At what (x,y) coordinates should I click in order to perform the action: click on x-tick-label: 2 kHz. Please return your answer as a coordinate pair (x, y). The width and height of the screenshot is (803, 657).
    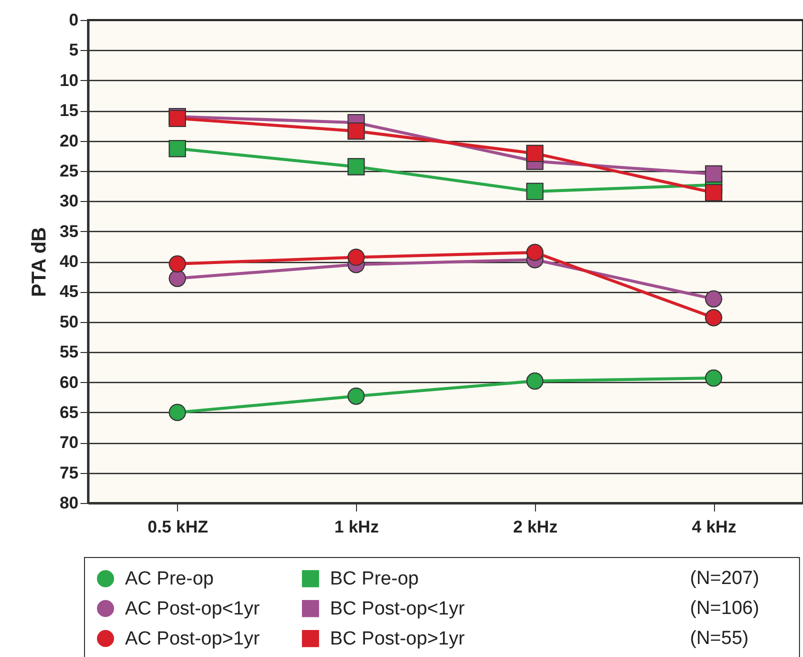
    Looking at the image, I should click on (535, 527).